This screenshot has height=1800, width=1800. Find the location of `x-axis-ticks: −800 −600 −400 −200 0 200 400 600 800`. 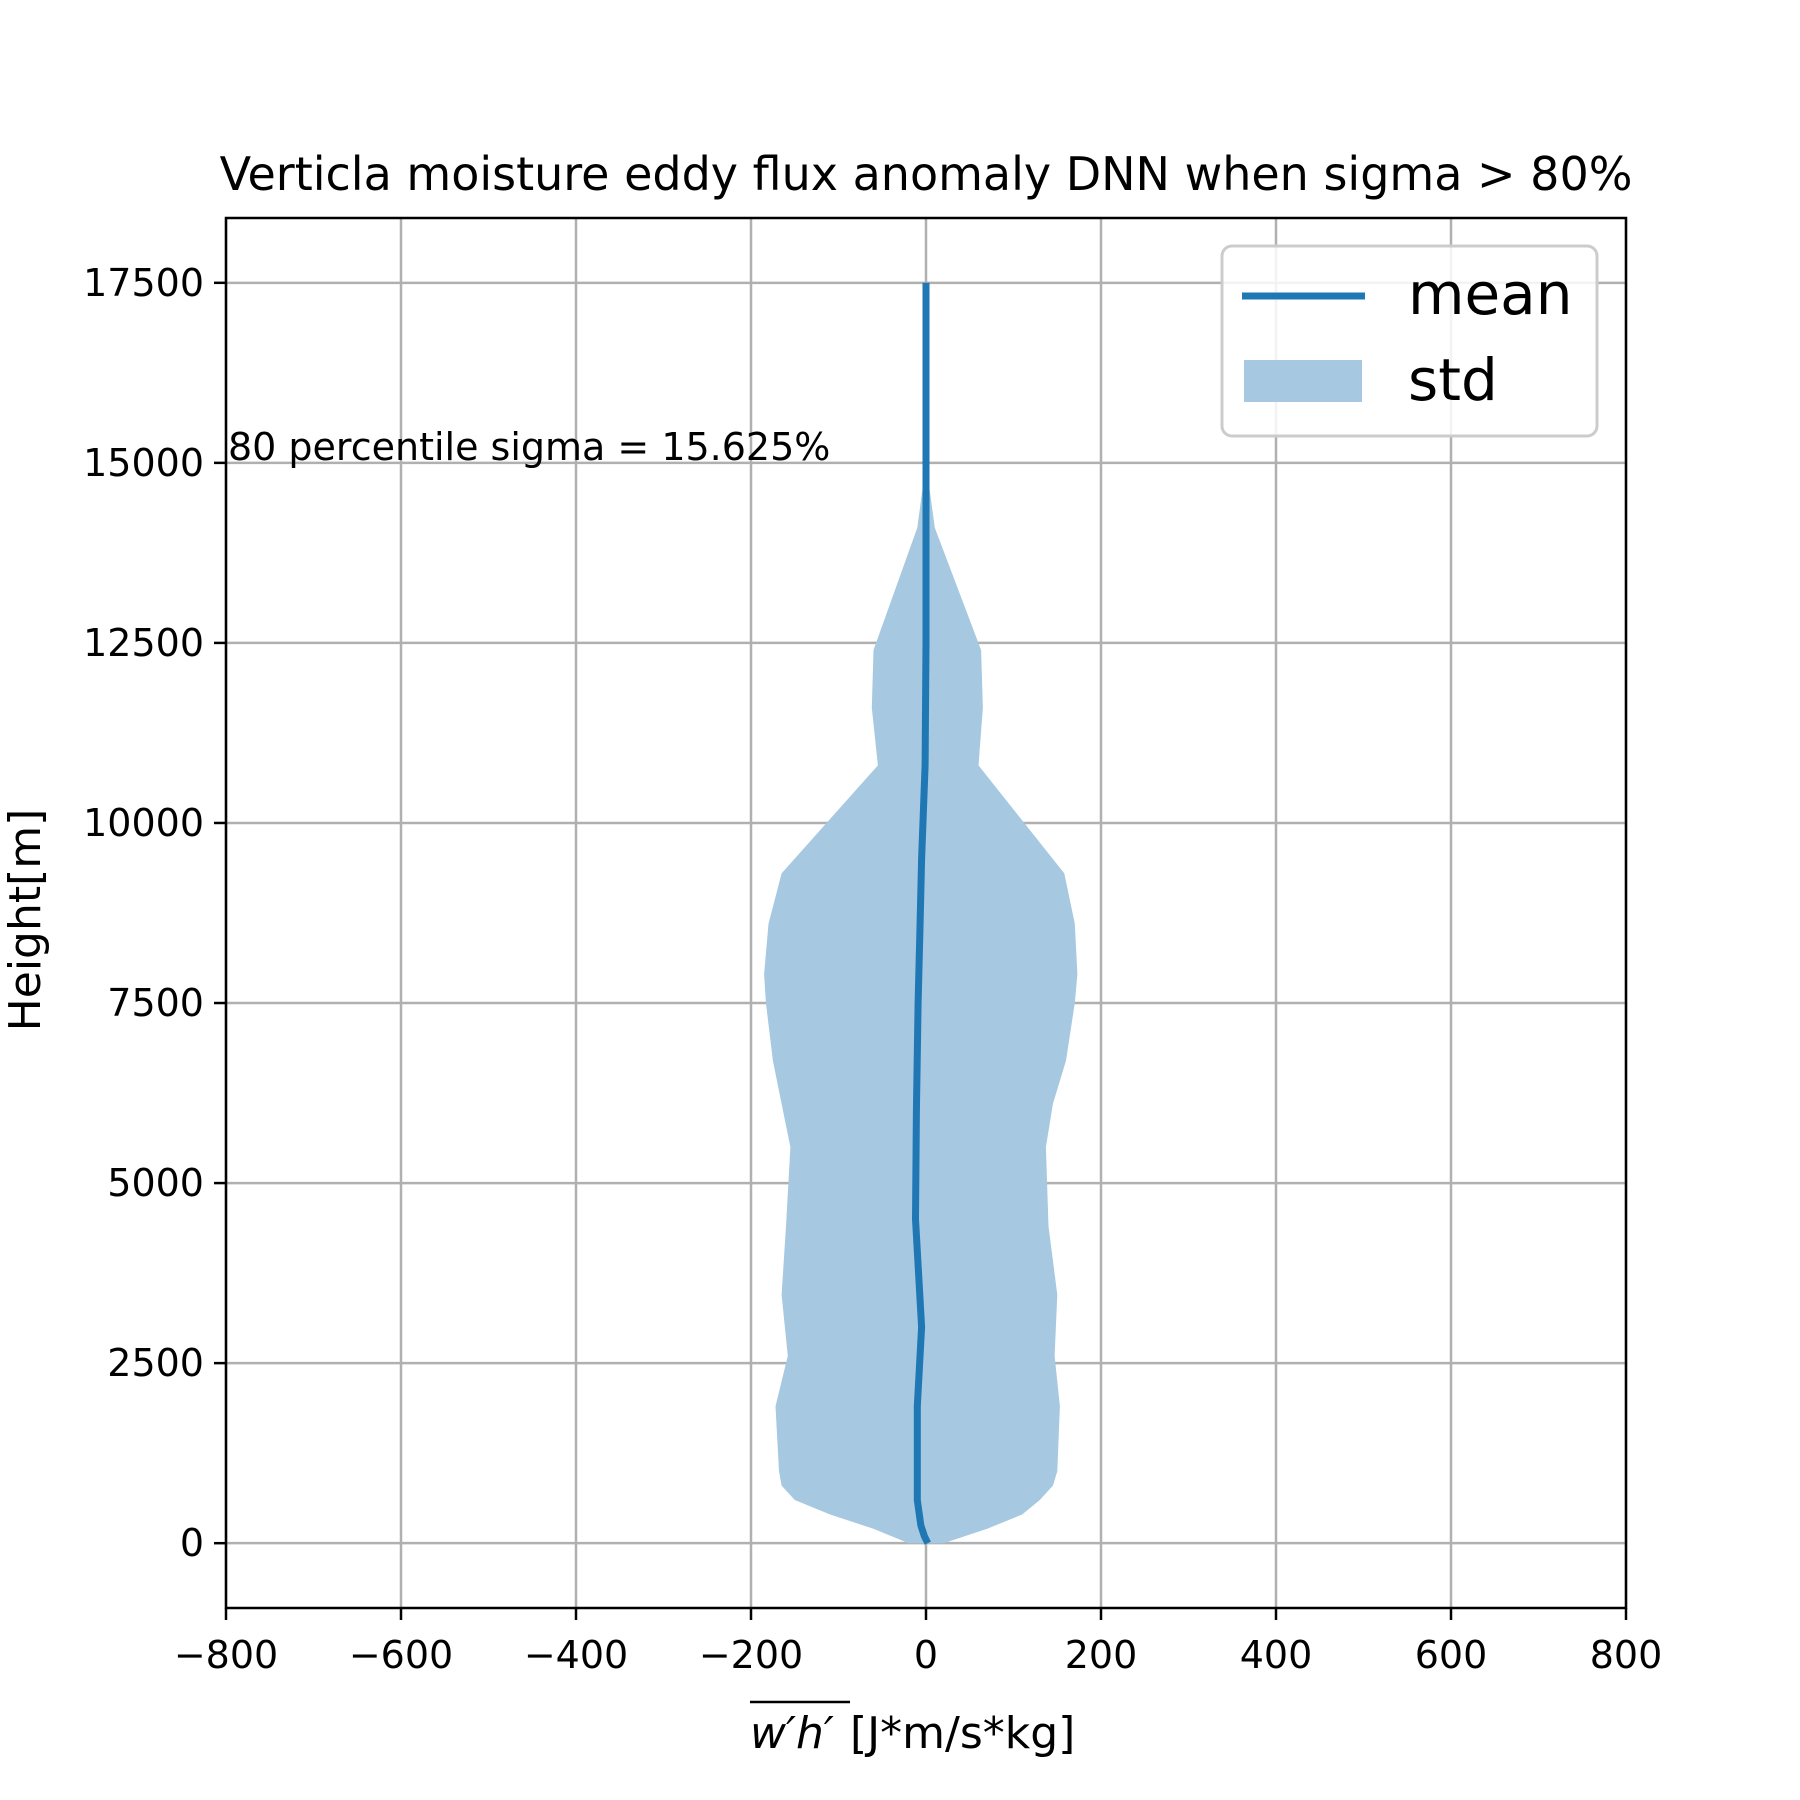

x-axis-ticks: −800 −600 −400 −200 0 200 400 600 800 is located at coordinates (918, 1642).